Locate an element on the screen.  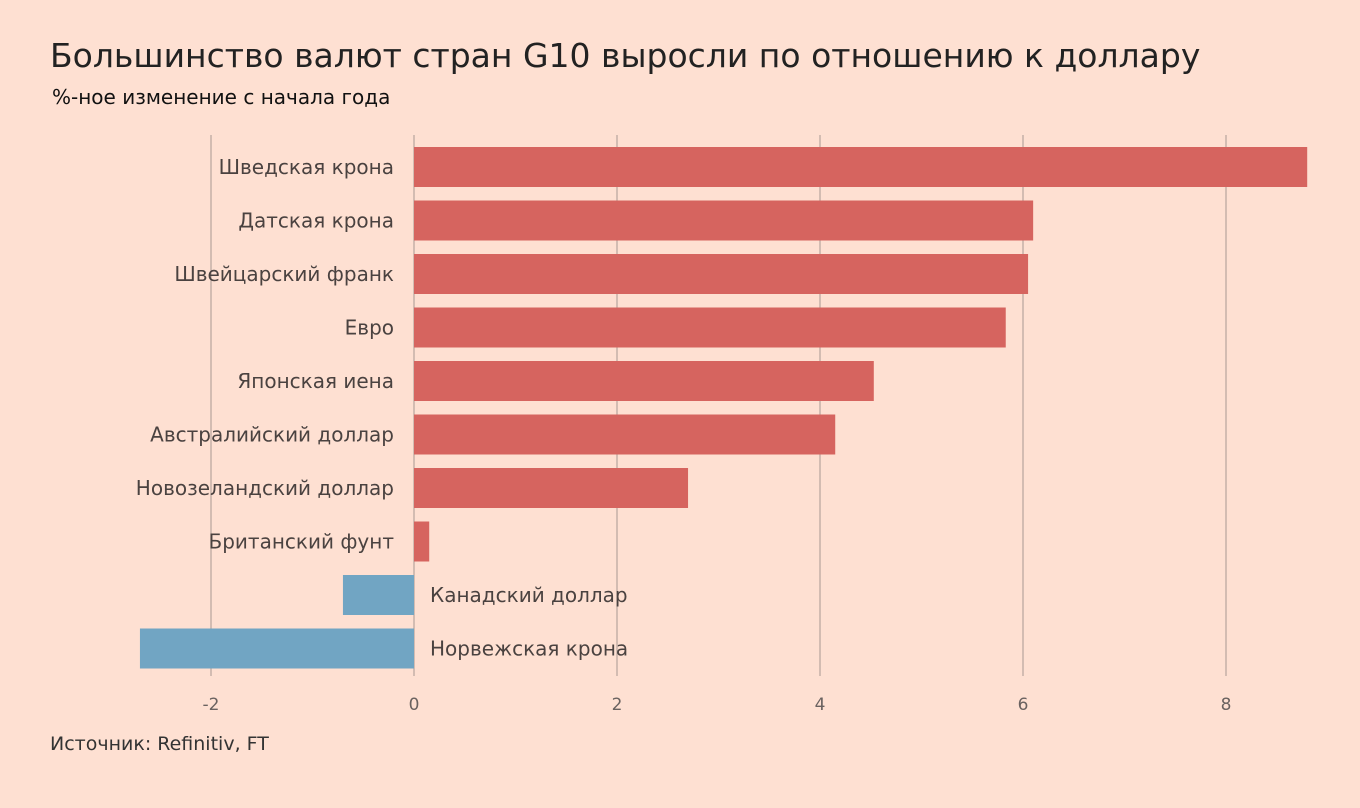
category-label: Датская крона is located at coordinates (316, 221).